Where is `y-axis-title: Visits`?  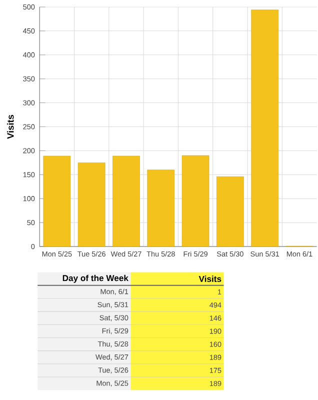
y-axis-title: Visits is located at coordinates (10, 126).